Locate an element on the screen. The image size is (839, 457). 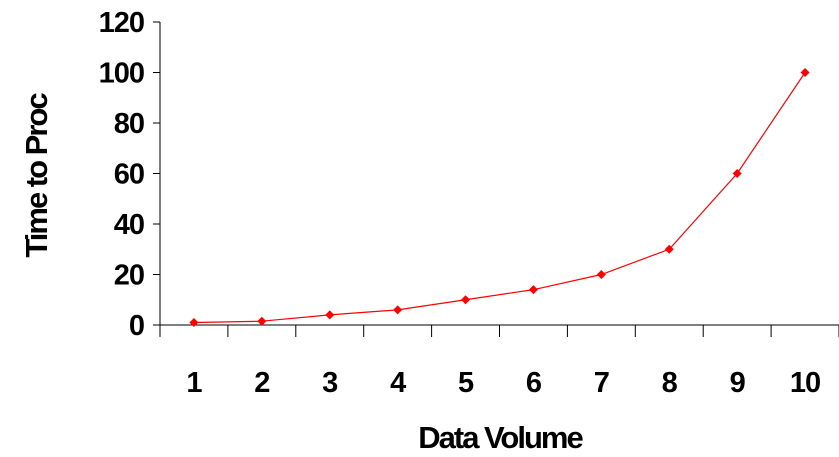
x-tick-label: 10 is located at coordinates (805, 383).